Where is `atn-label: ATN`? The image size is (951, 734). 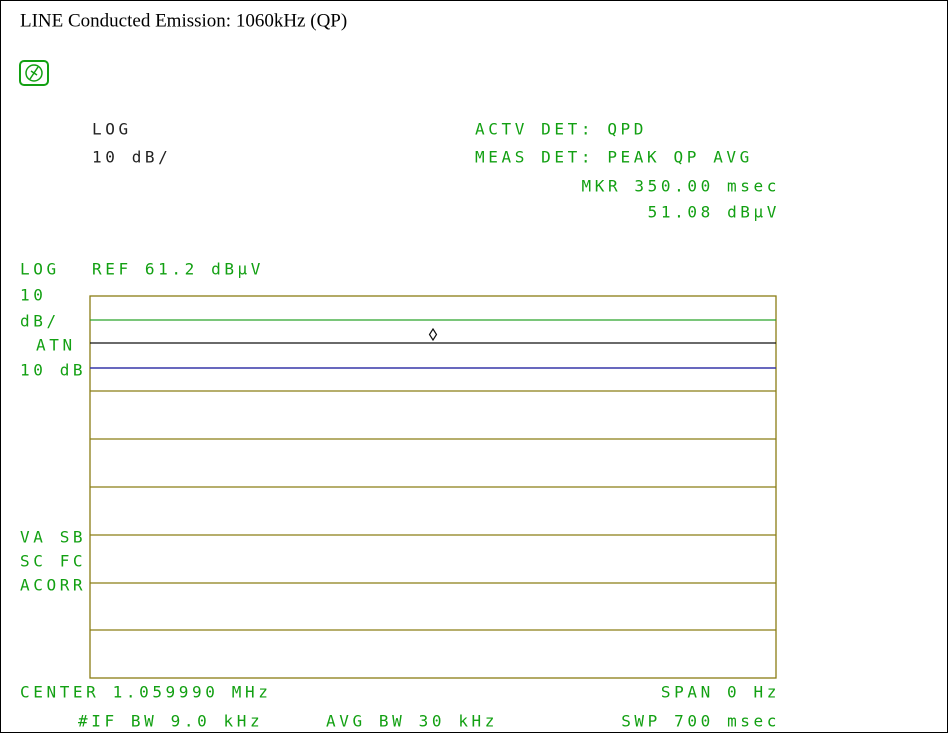 atn-label: ATN is located at coordinates (56, 345).